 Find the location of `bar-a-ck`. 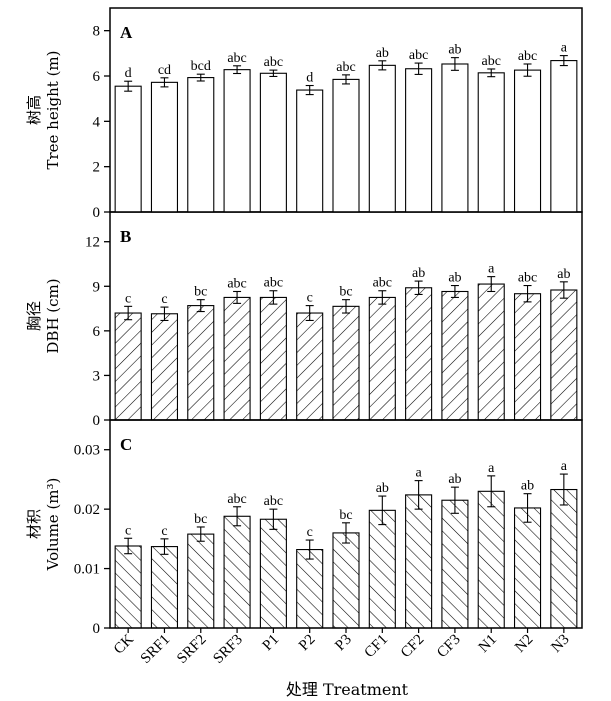

bar-a-ck is located at coordinates (128, 149).